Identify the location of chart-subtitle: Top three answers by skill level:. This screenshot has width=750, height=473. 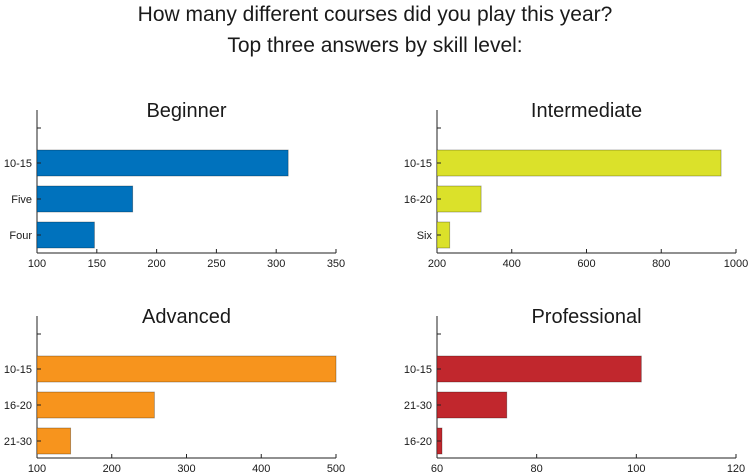
(375, 45).